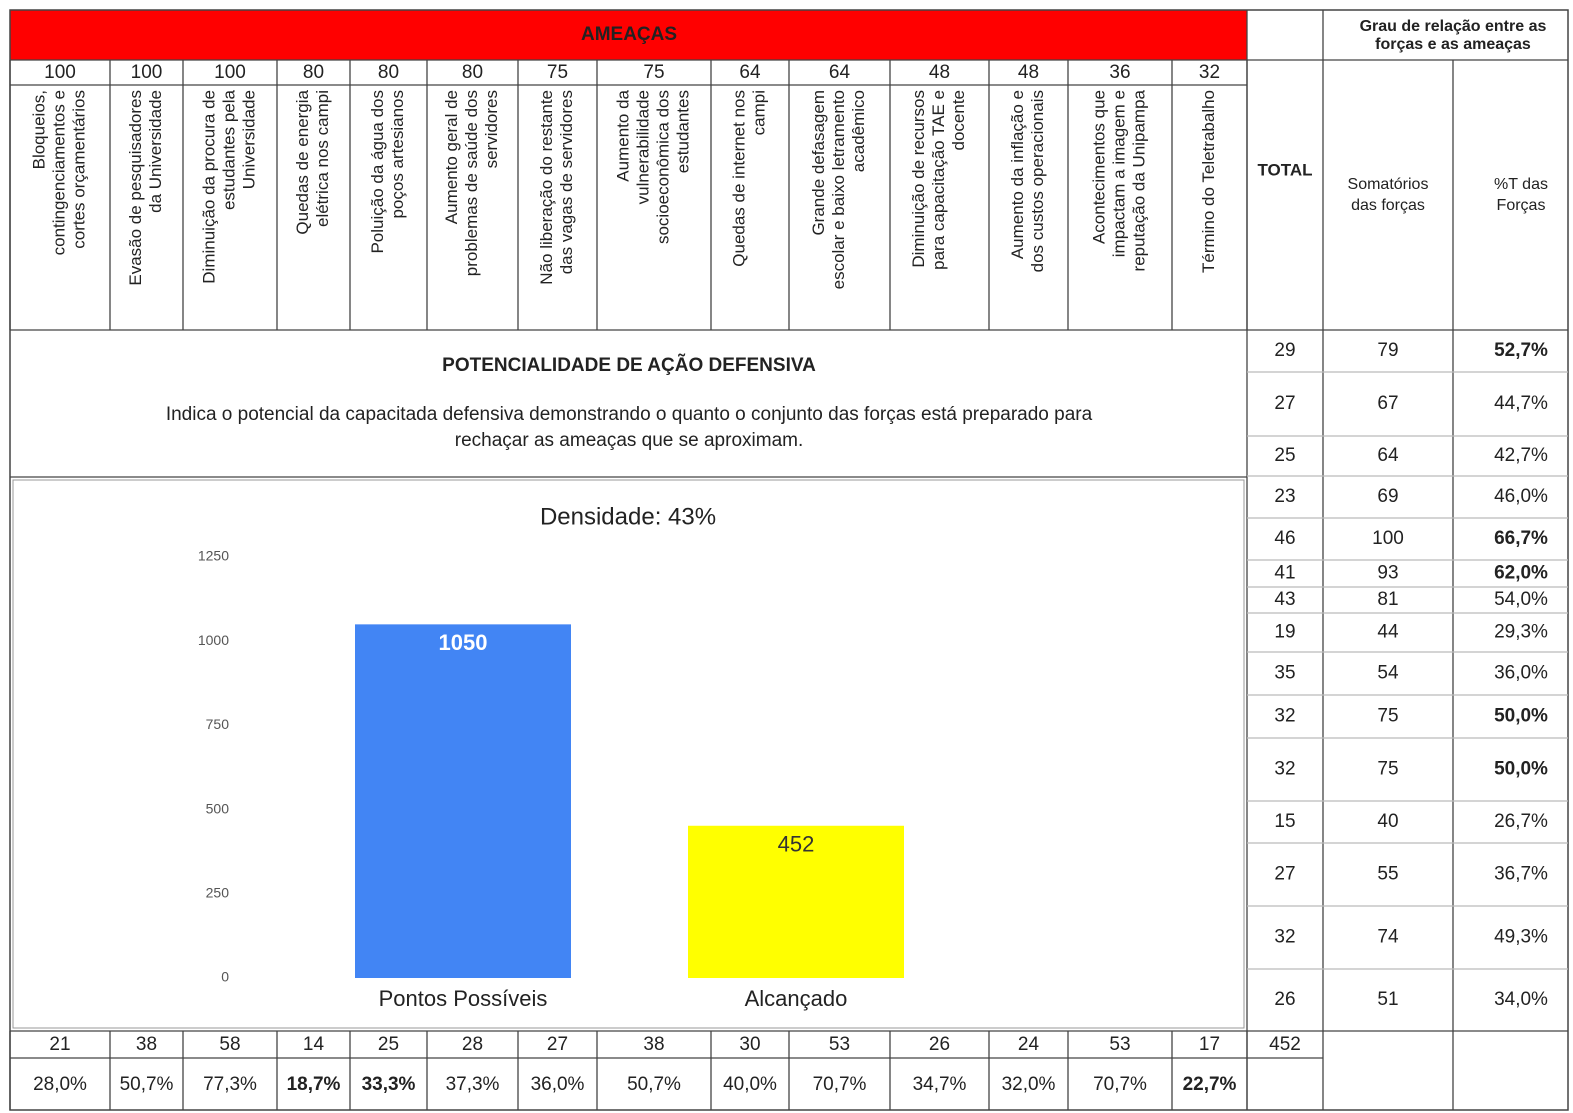 This screenshot has height=1113, width=1573. Describe the element at coordinates (1387, 350) in the screenshot. I see `row-sum: 79` at that location.